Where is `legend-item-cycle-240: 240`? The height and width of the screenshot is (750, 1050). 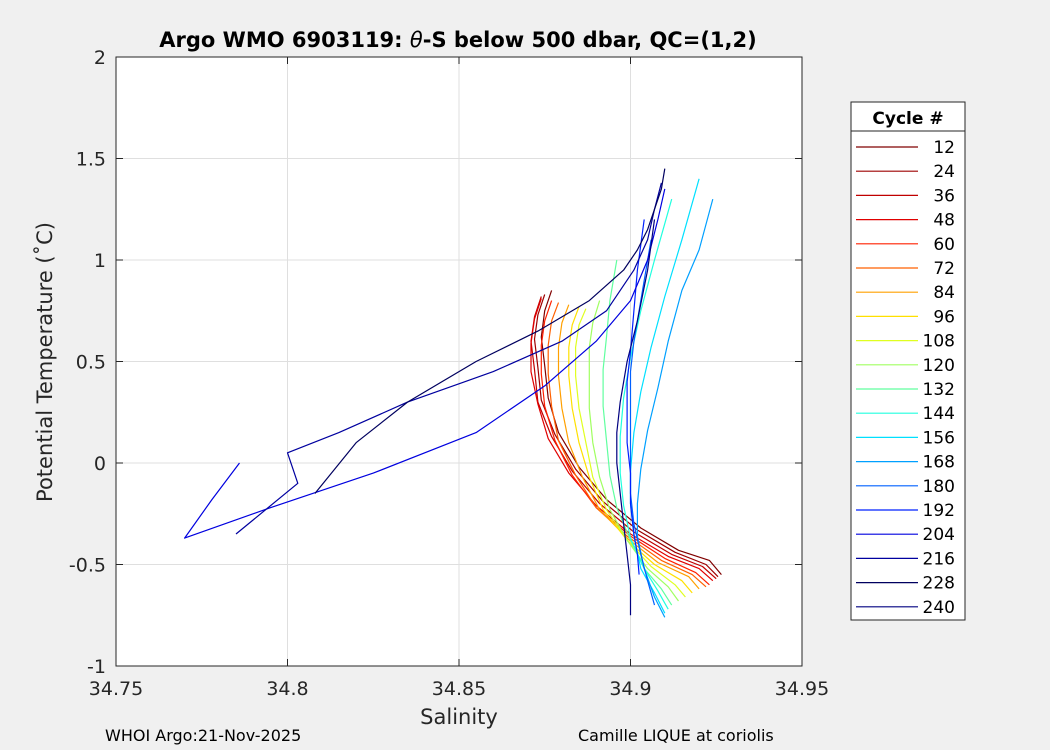 legend-item-cycle-240: 240 is located at coordinates (905, 608).